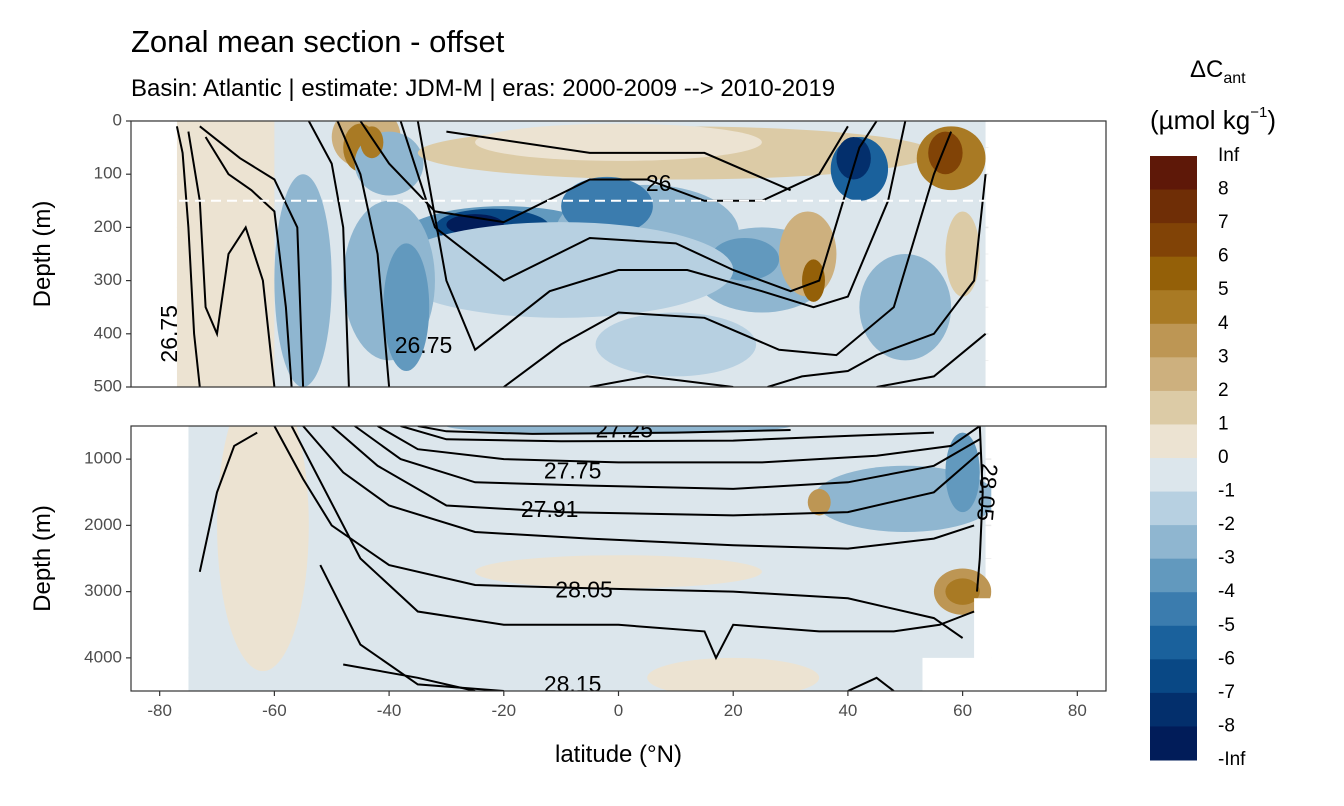 This screenshot has height=806, width=1344. I want to click on legend-break-label: -7, so click(1226, 692).